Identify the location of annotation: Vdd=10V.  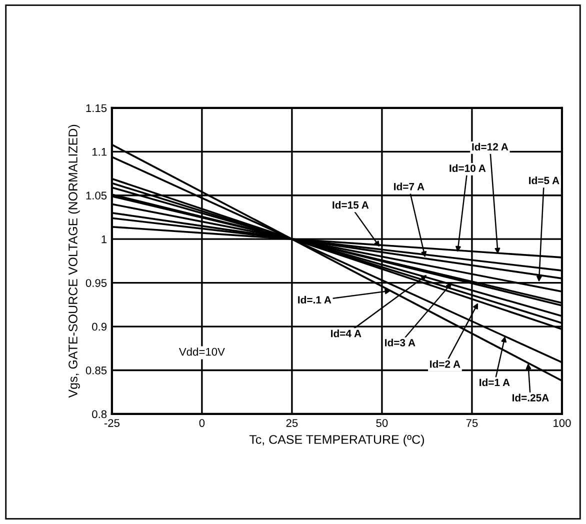
(201, 352).